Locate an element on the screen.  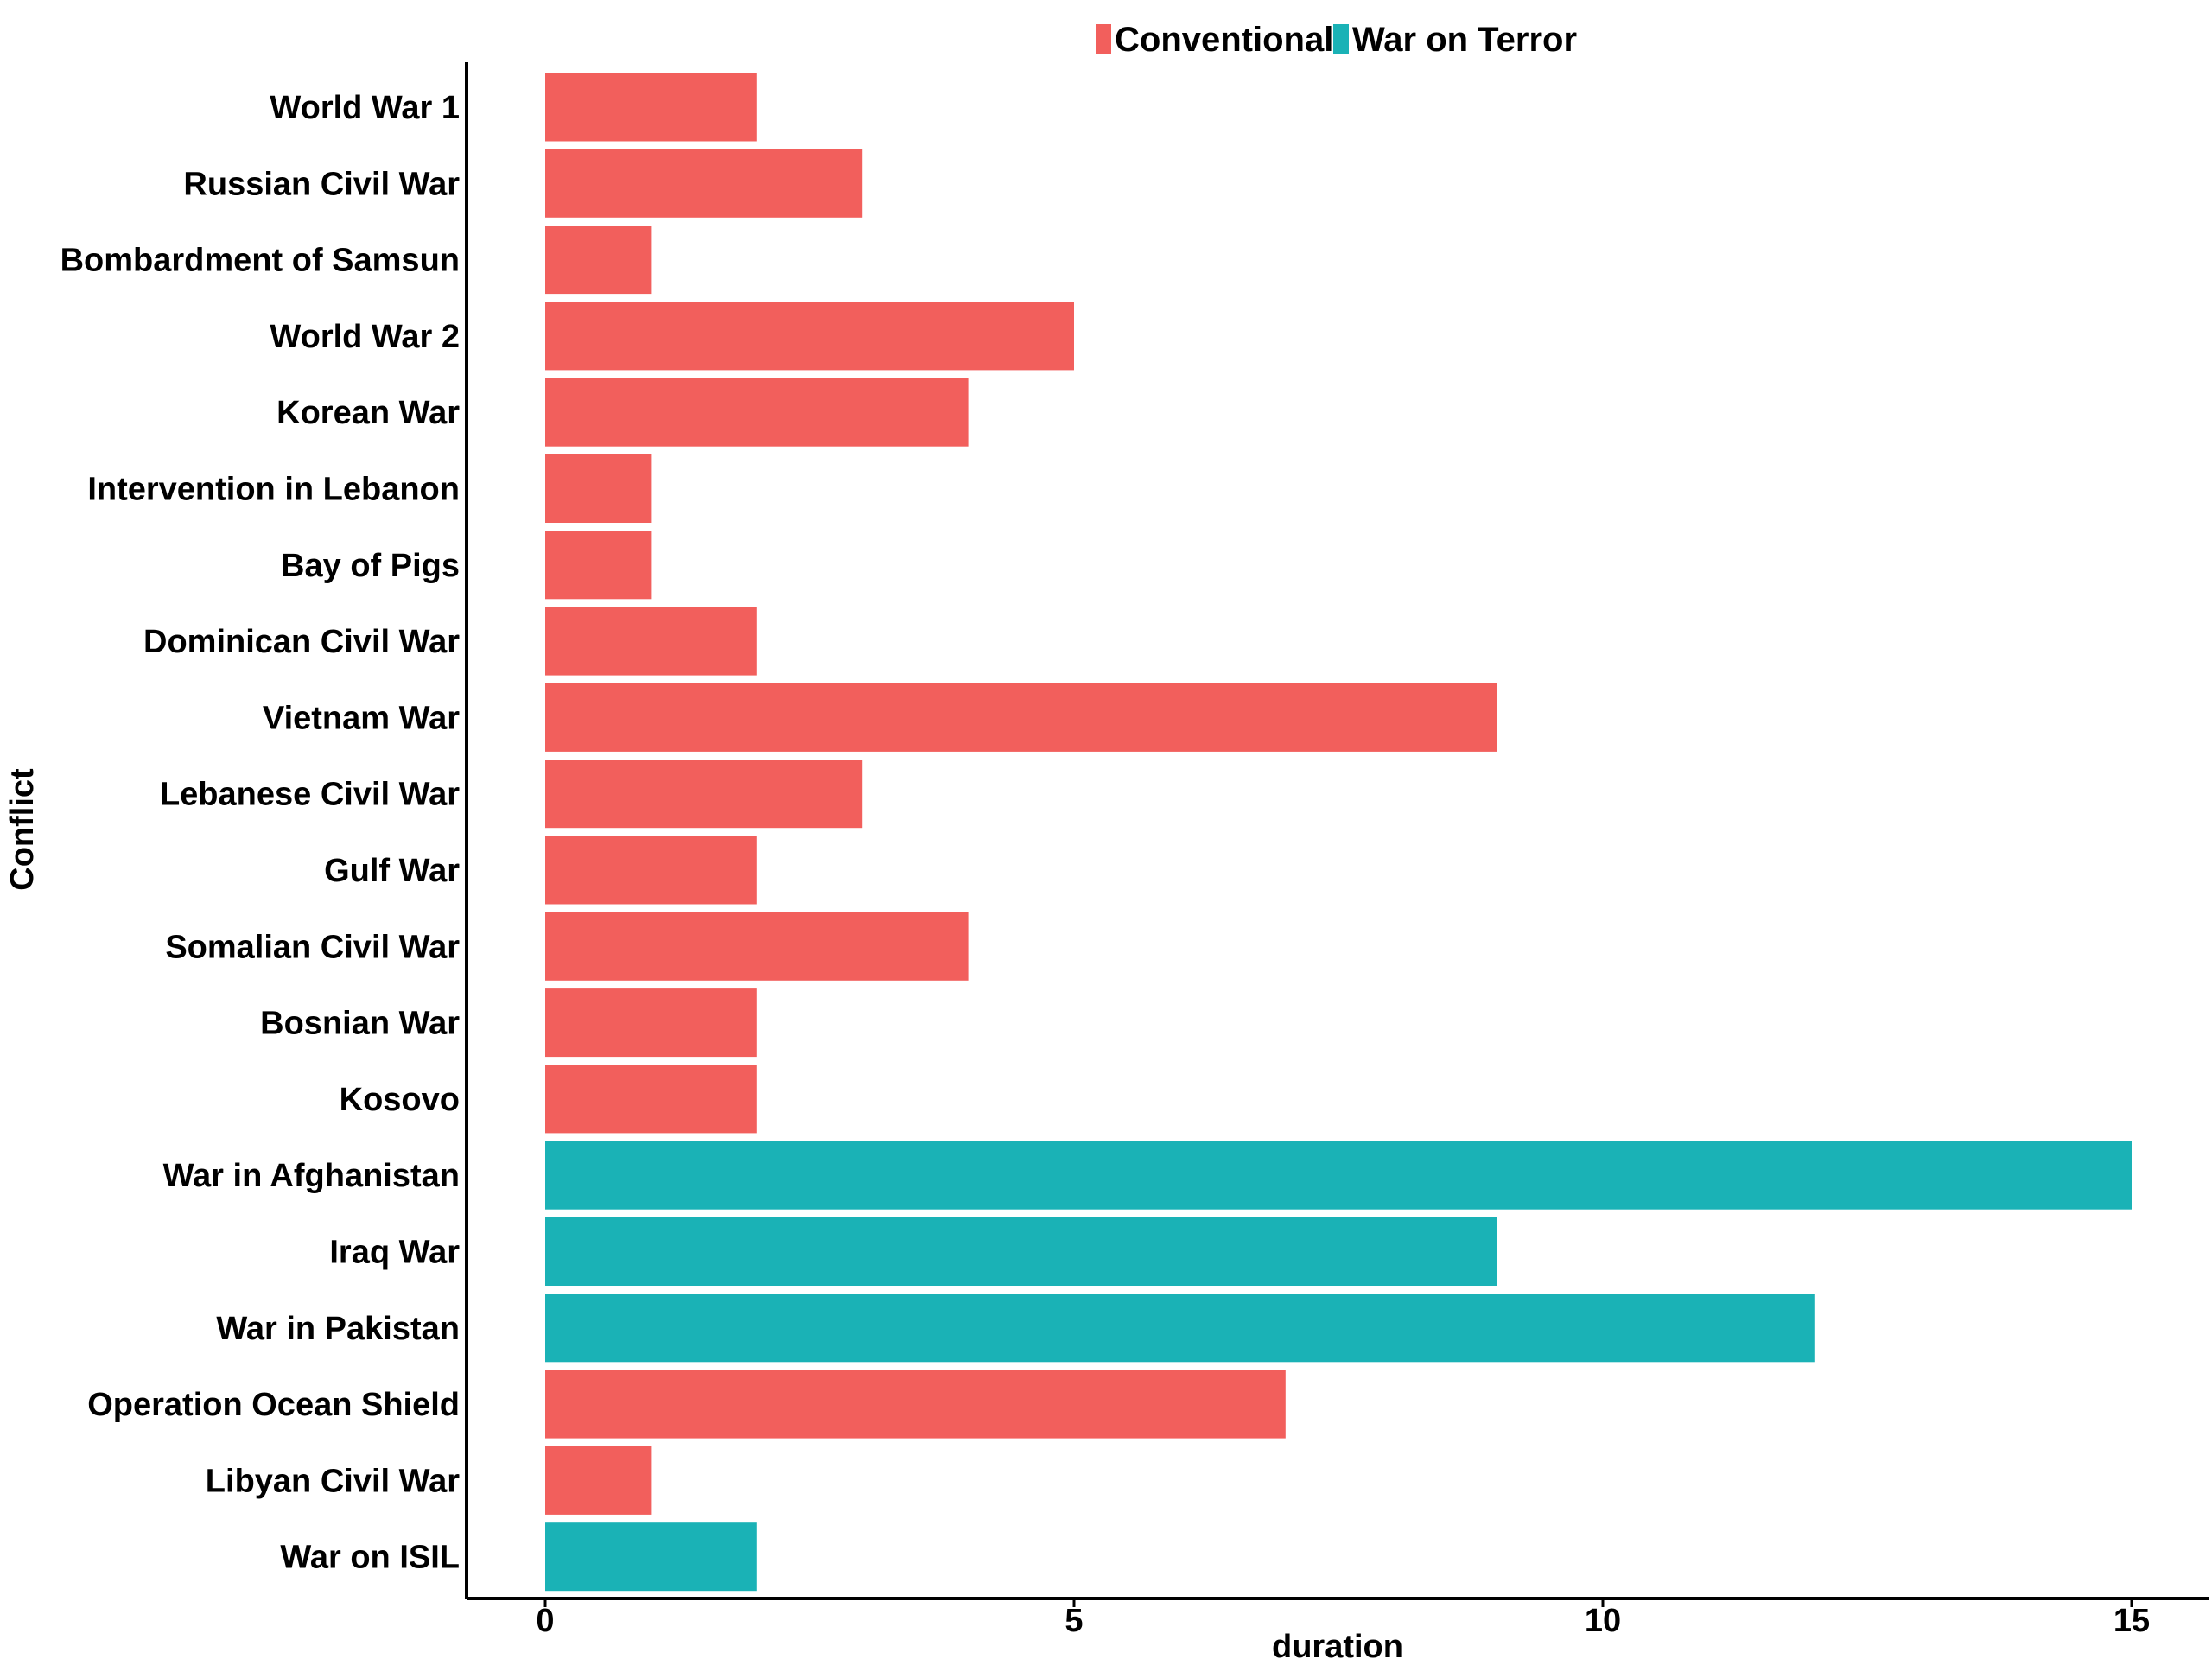
x-axis-title: duration is located at coordinates (1337, 1644).